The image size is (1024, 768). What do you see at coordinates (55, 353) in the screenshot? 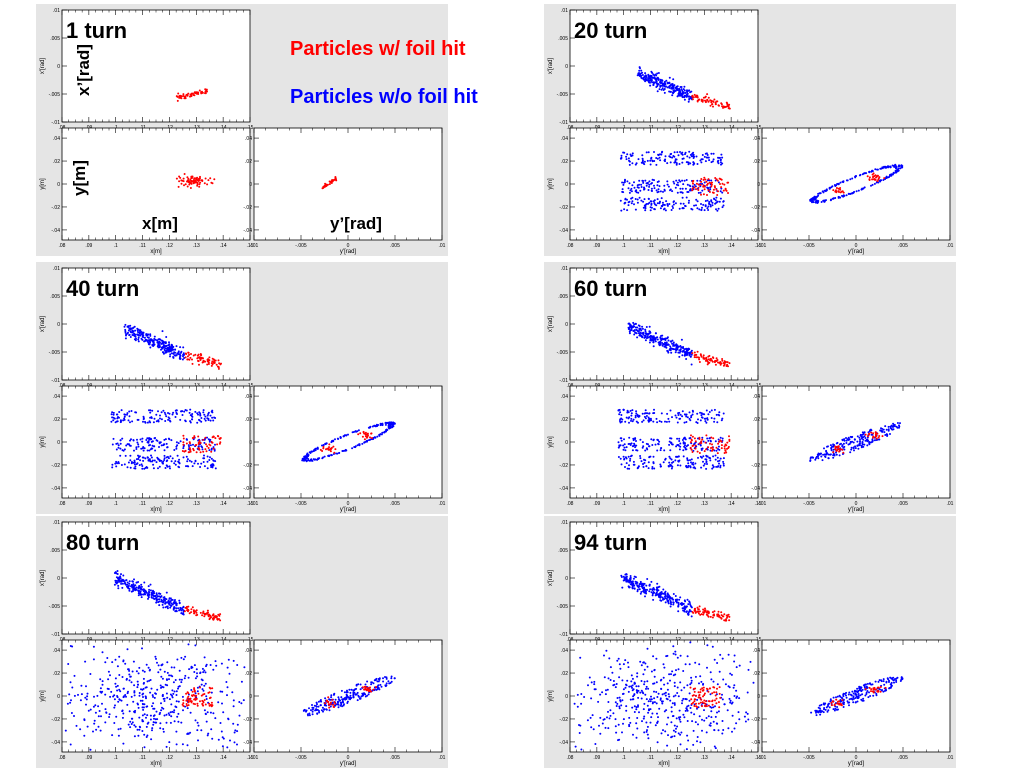
I see `y-tick-label: -.005` at bounding box center [55, 353].